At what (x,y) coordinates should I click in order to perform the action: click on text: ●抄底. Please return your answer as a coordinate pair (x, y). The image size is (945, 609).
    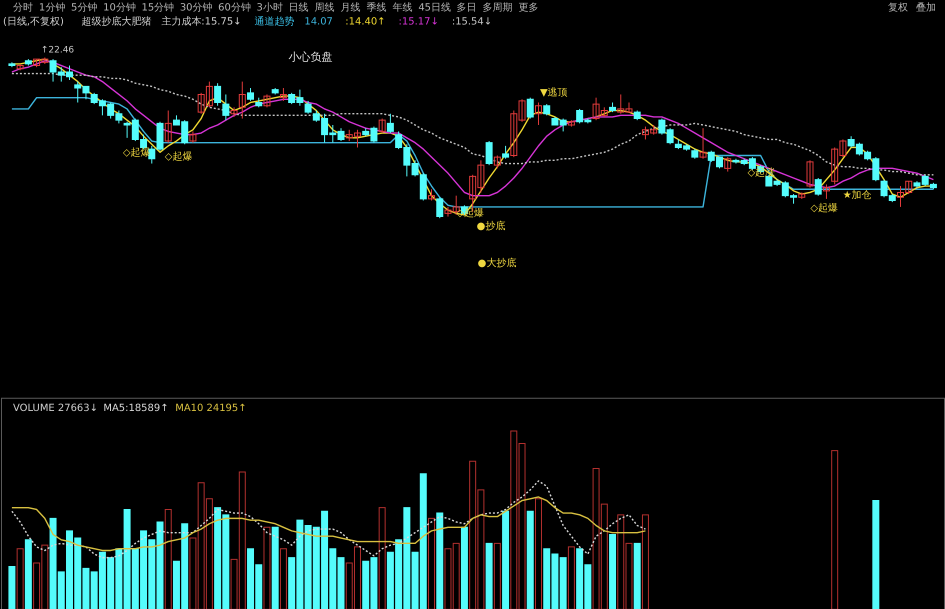
    Looking at the image, I should click on (491, 226).